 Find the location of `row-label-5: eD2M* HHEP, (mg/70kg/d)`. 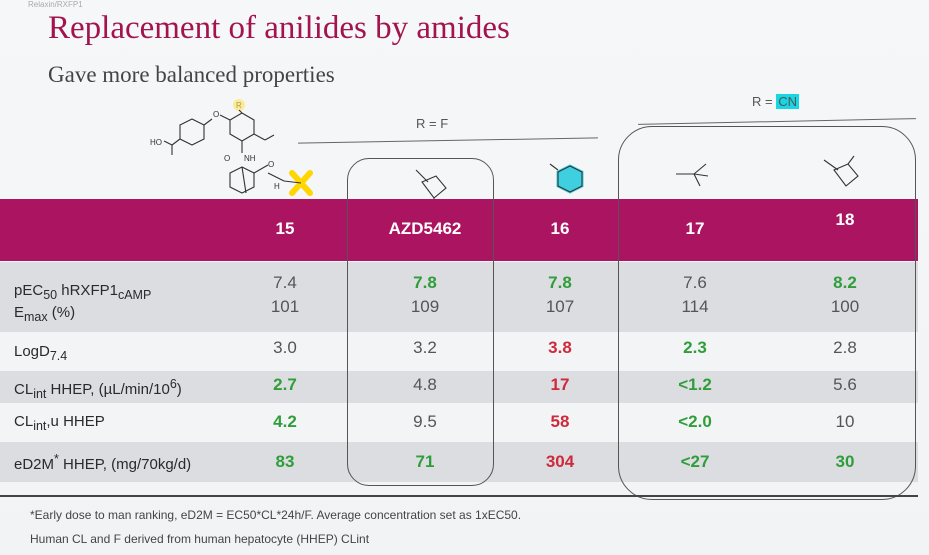

row-label-5: eD2M* HHEP, (mg/70kg/d) is located at coordinates (102, 462).